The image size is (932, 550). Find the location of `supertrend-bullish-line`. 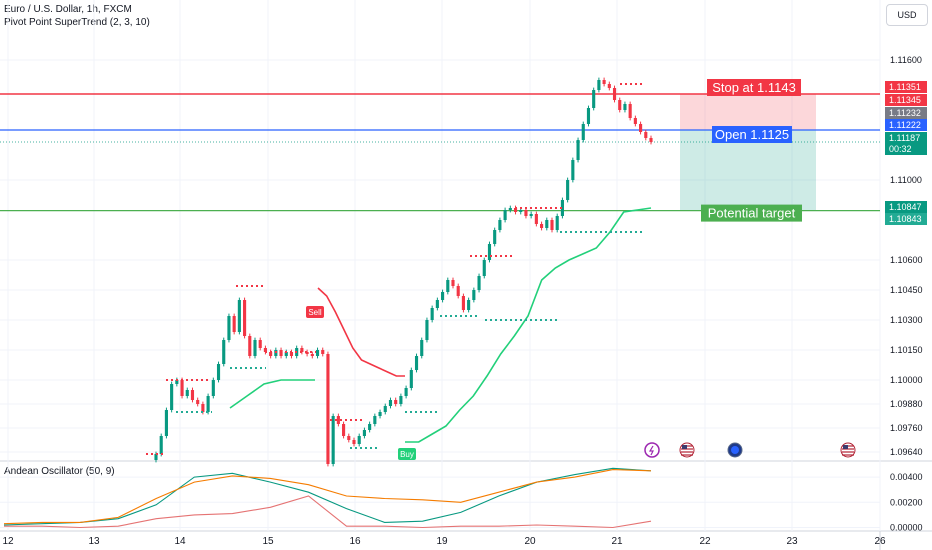

supertrend-bullish-line is located at coordinates (272, 394).